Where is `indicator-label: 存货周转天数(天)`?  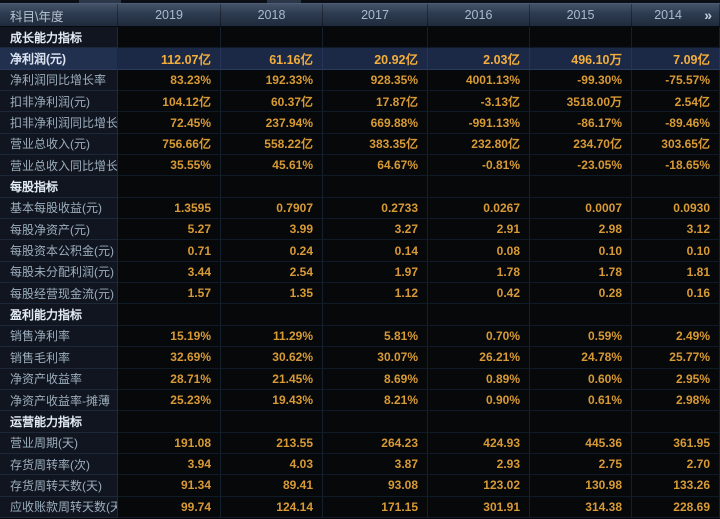
indicator-label: 存货周转天数(天) is located at coordinates (59, 486).